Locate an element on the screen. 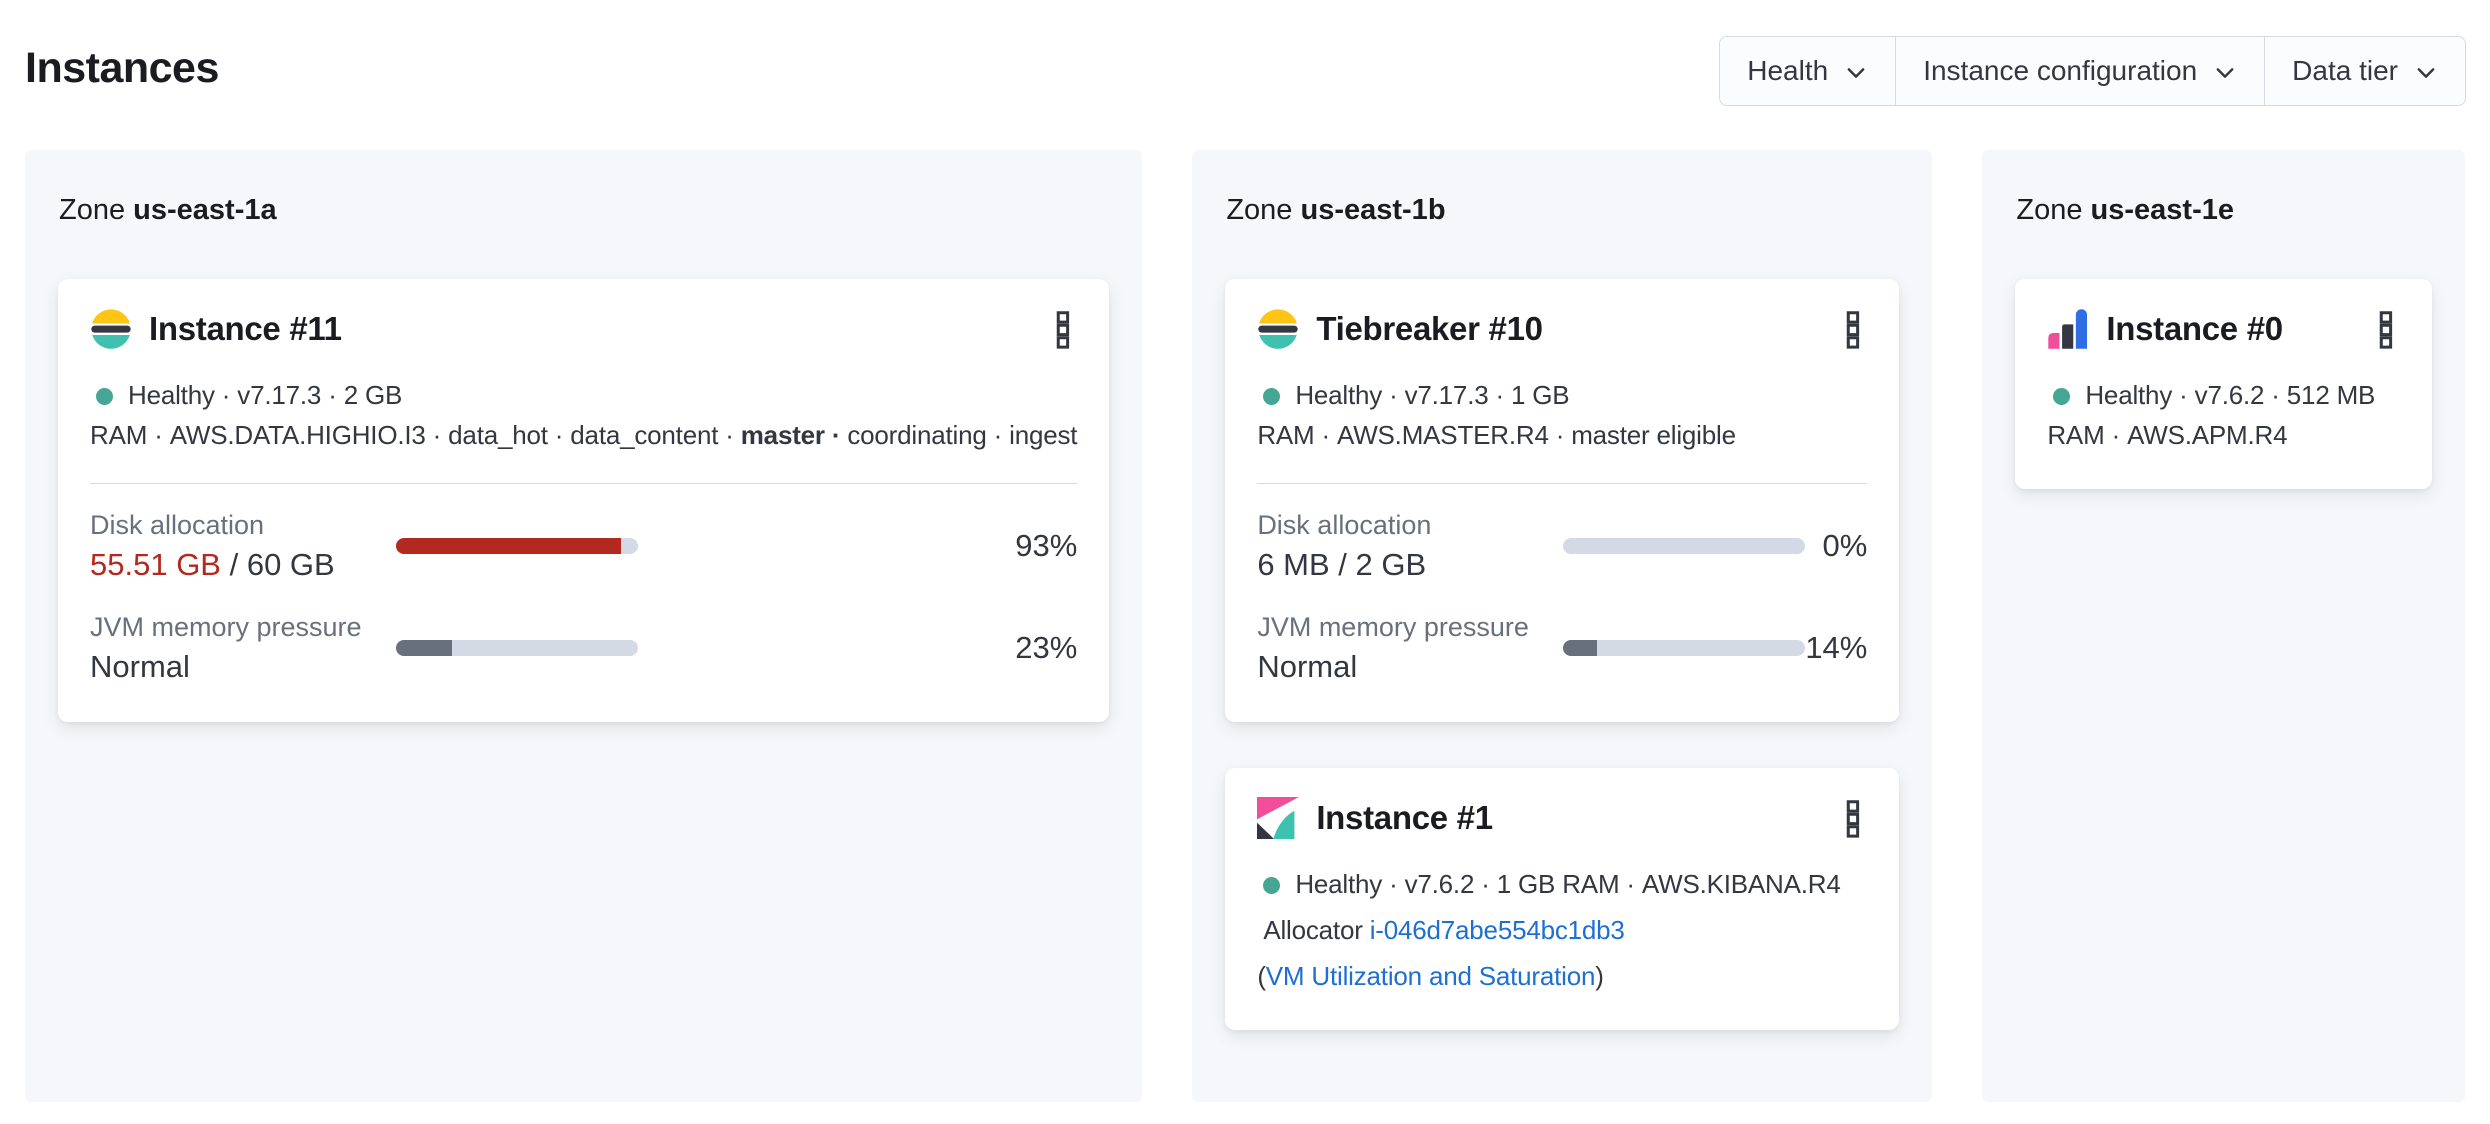 The height and width of the screenshot is (1124, 2490). allocator-line: Allocator i-046d7abe554bc1db3 is located at coordinates (1562, 930).